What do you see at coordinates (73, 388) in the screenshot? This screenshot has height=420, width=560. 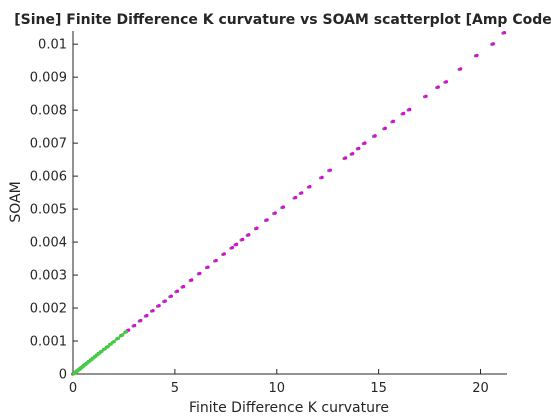 I see `x-tick-label: 0` at bounding box center [73, 388].